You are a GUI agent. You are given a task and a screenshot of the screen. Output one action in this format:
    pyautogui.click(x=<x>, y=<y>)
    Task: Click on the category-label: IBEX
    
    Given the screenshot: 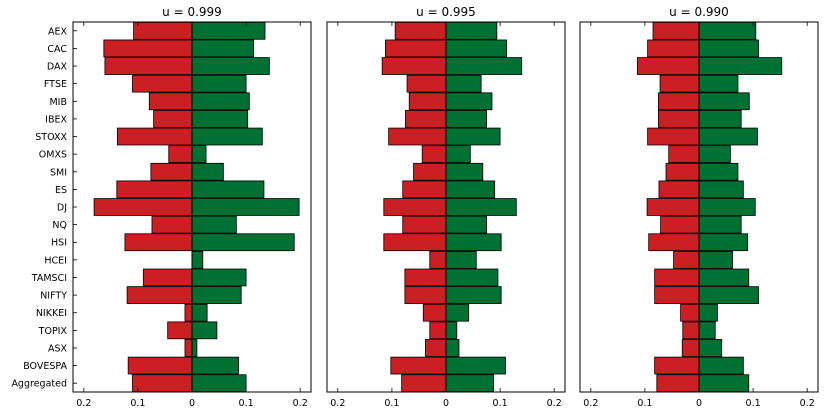 What is the action you would take?
    pyautogui.click(x=56, y=119)
    